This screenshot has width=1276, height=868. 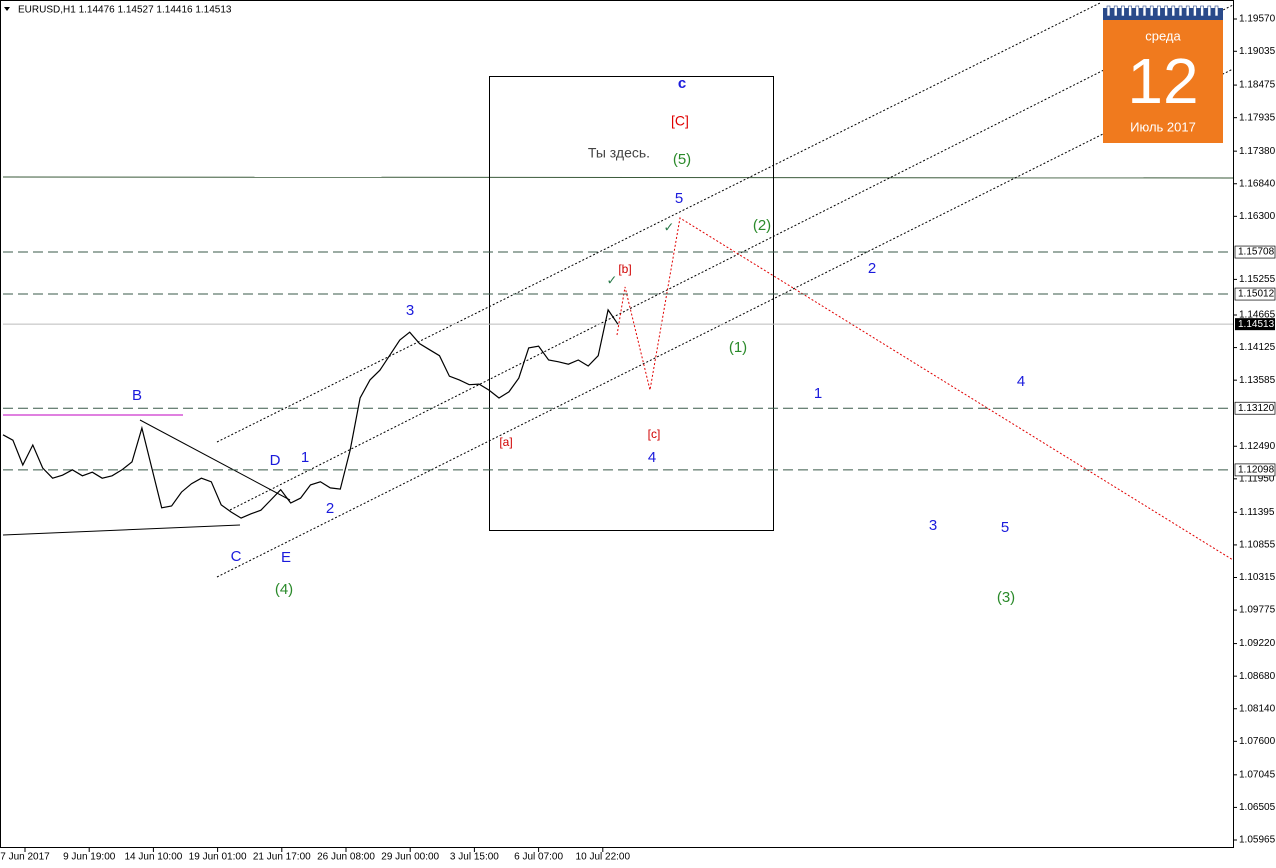 I want to click on x-tick-label: 26 Jun 08:00, so click(x=346, y=857).